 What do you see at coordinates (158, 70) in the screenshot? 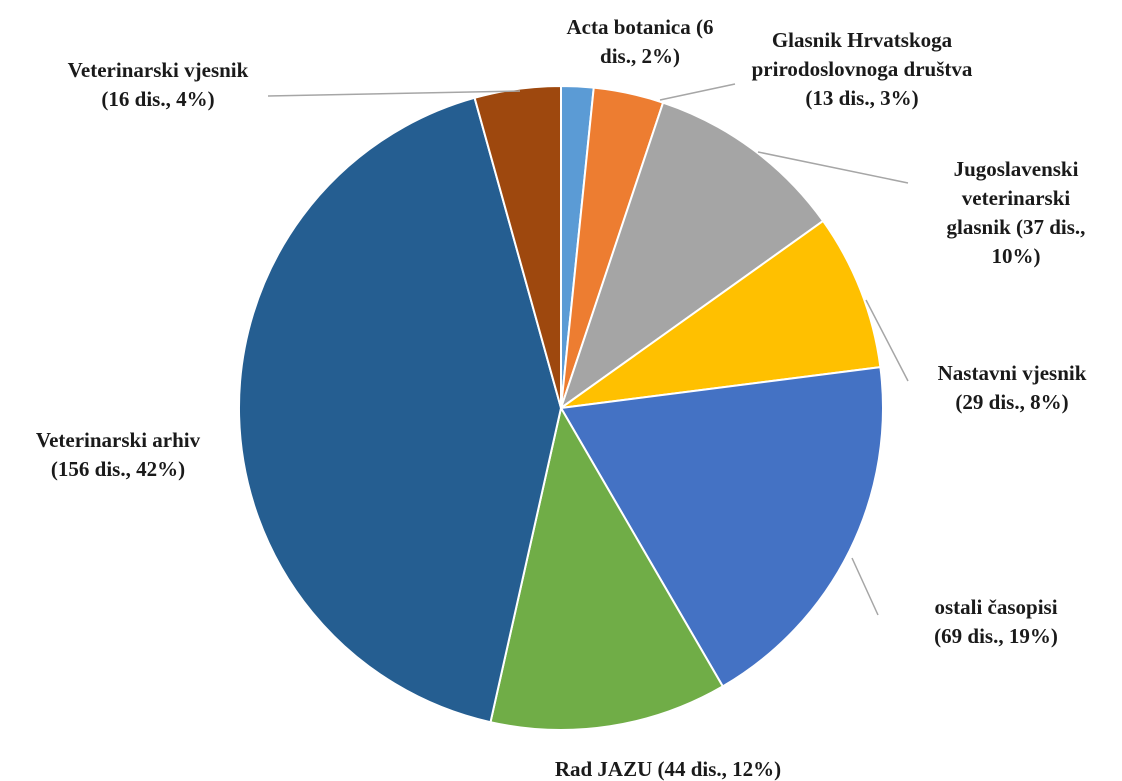
I see `slice-label-line: Veterinarski vjesnik` at bounding box center [158, 70].